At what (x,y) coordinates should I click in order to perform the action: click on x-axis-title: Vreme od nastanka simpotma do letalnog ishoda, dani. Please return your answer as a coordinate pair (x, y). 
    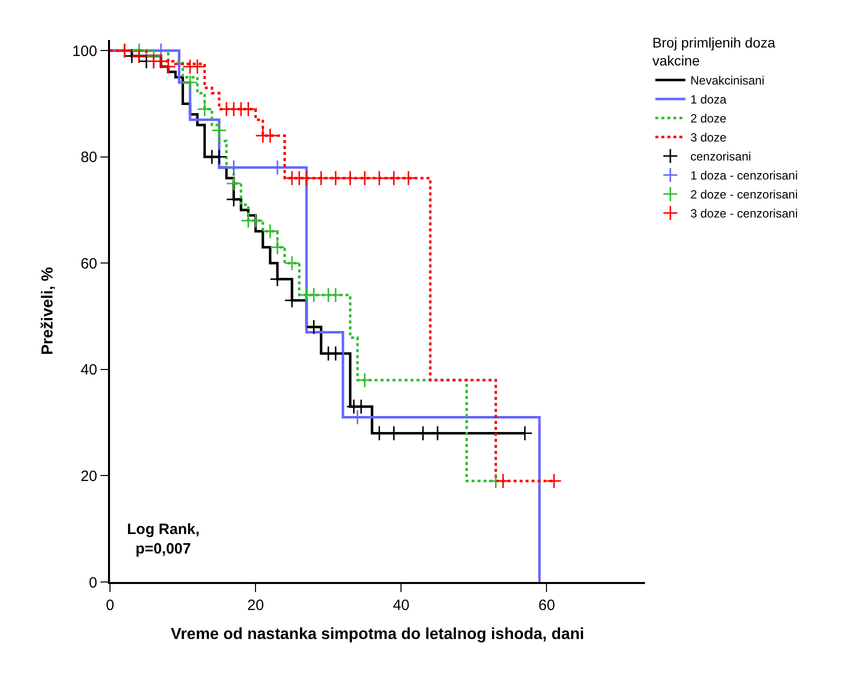
    Looking at the image, I should click on (377, 634).